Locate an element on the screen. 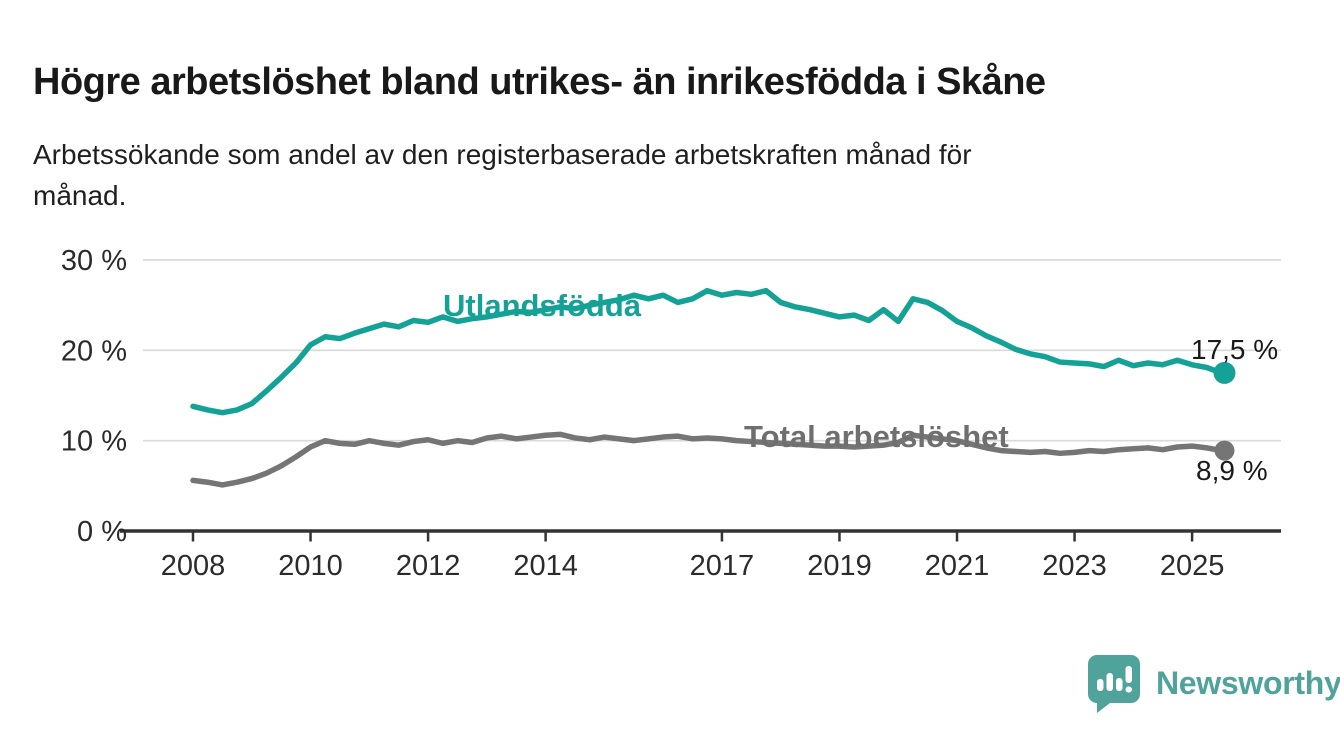 This screenshot has width=1340, height=734. end-dot-total is located at coordinates (1224, 450).